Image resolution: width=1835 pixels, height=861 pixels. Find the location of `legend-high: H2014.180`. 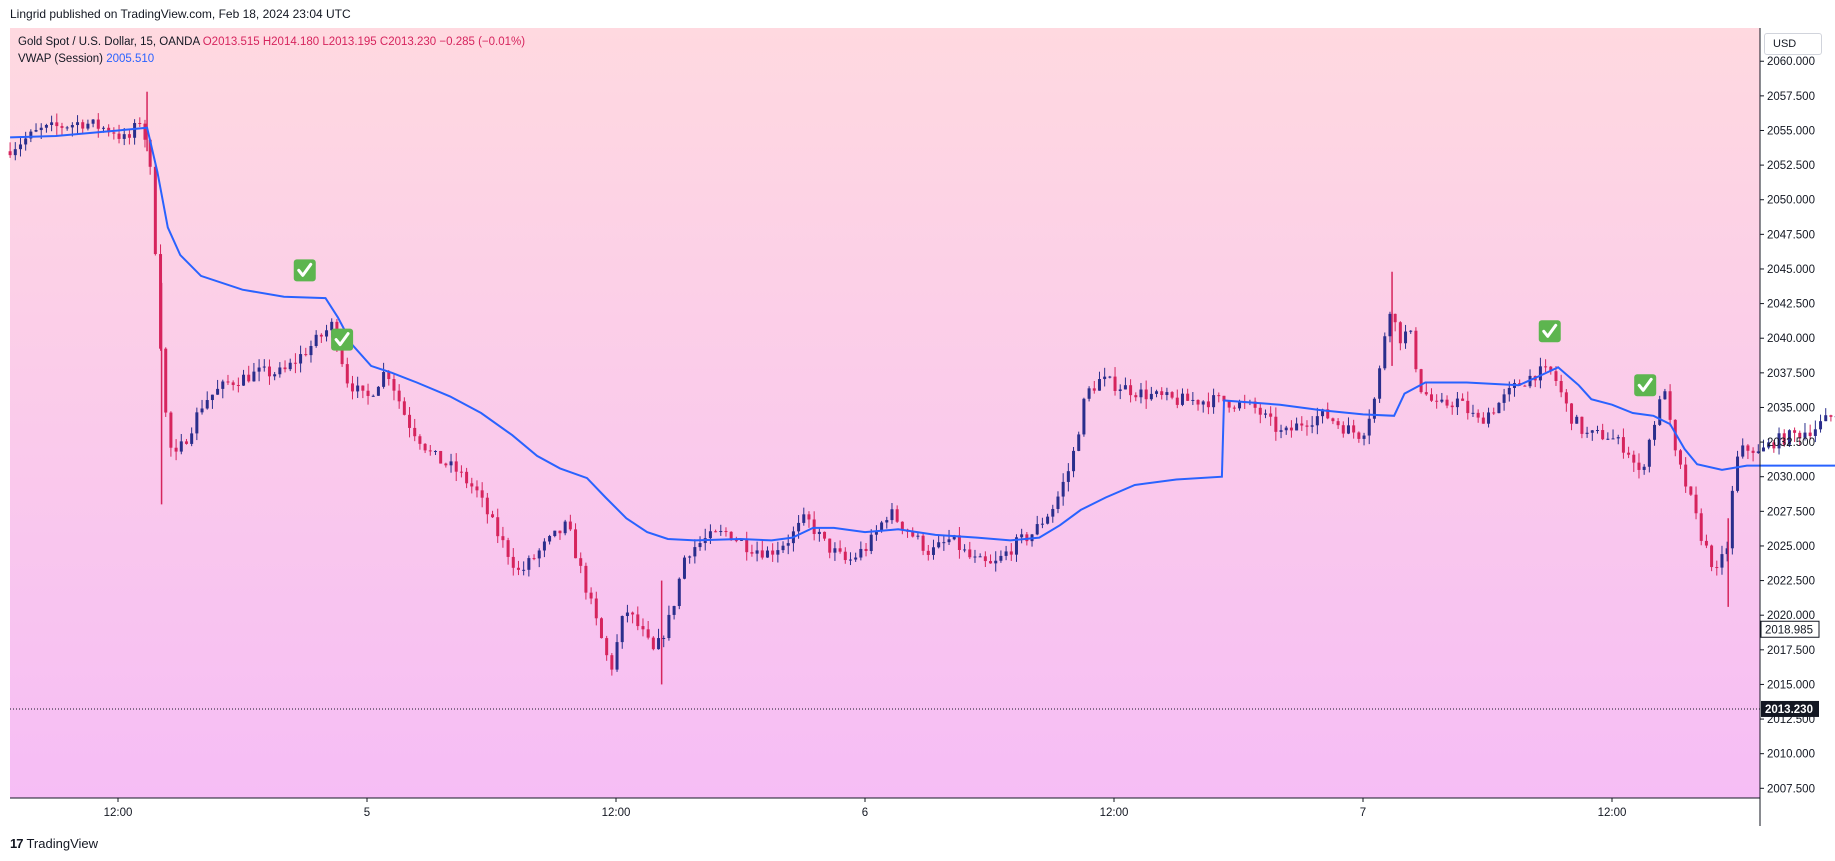

legend-high: H2014.180 is located at coordinates (291, 42).